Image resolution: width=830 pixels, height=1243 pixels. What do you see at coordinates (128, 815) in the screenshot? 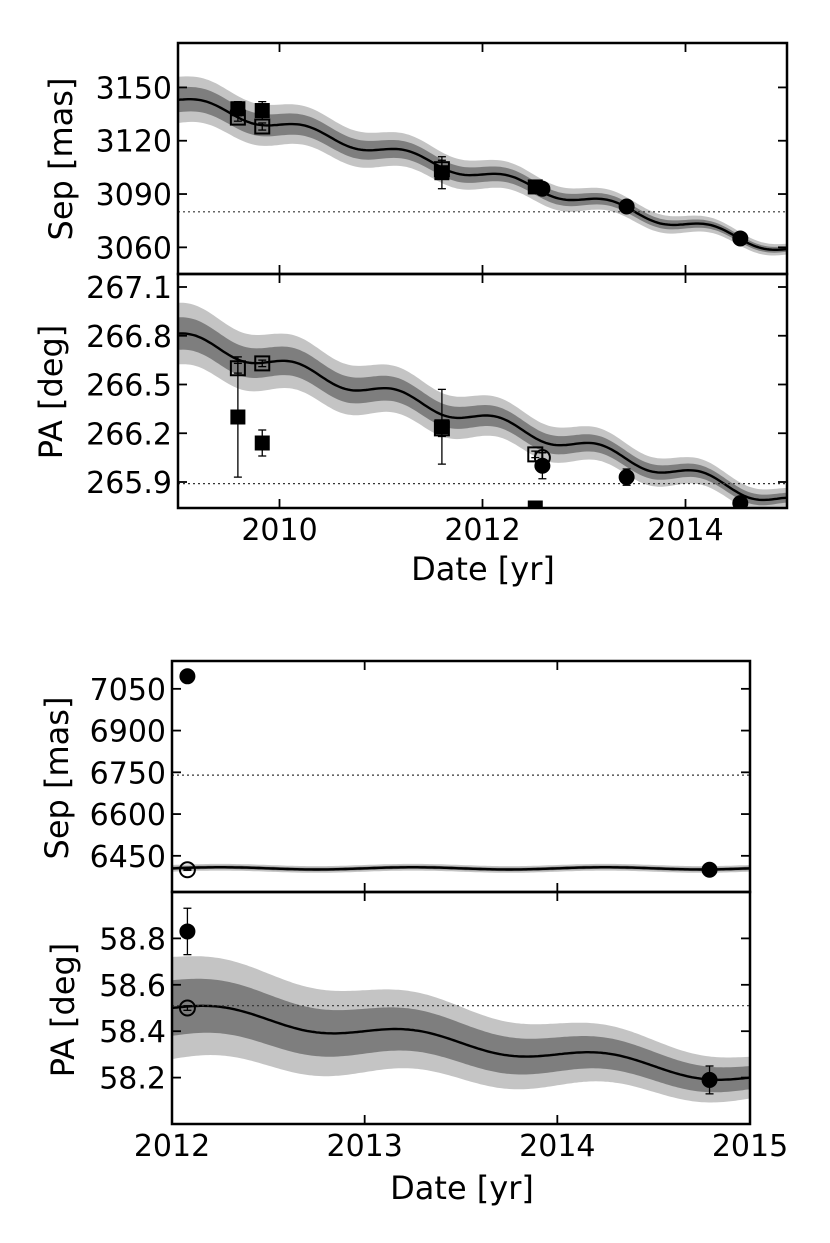
I see `y-tick-label: 6600` at bounding box center [128, 815].